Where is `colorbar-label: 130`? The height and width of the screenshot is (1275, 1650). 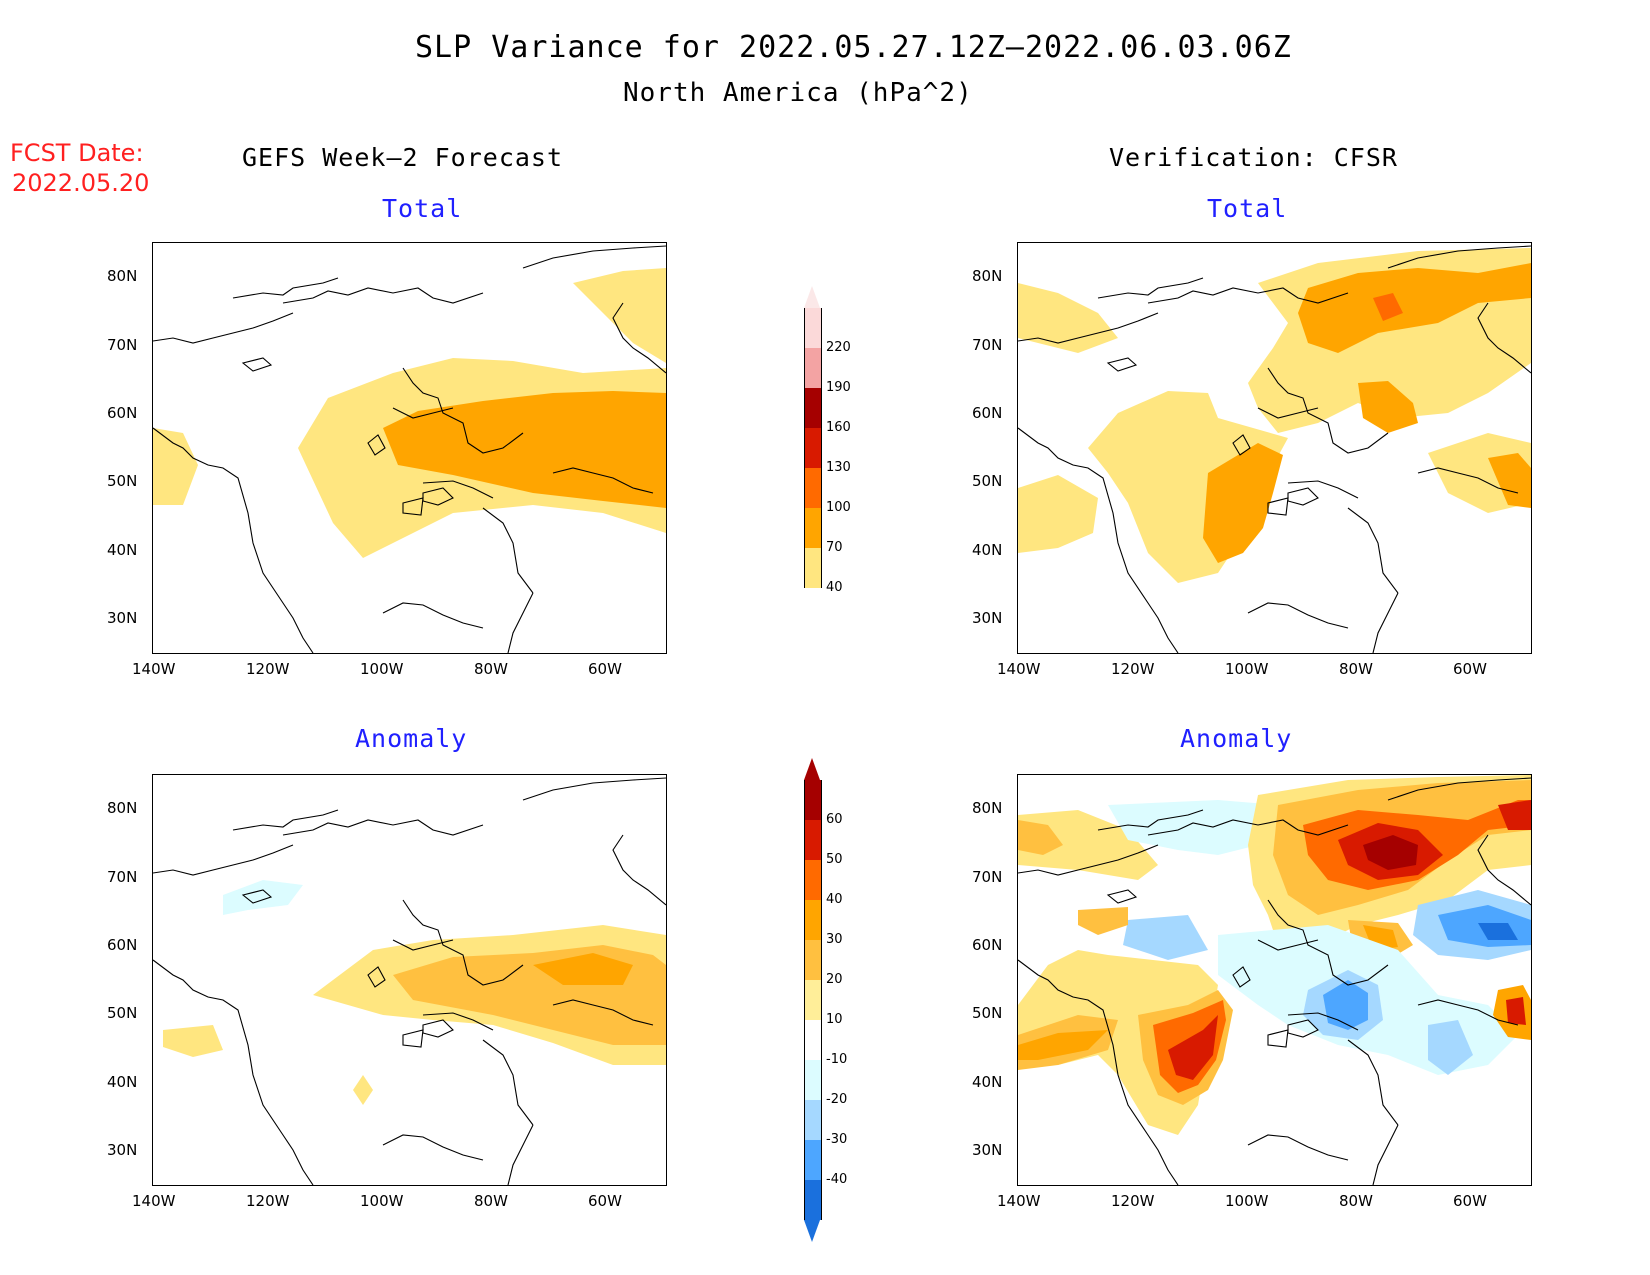 colorbar-label: 130 is located at coordinates (838, 467).